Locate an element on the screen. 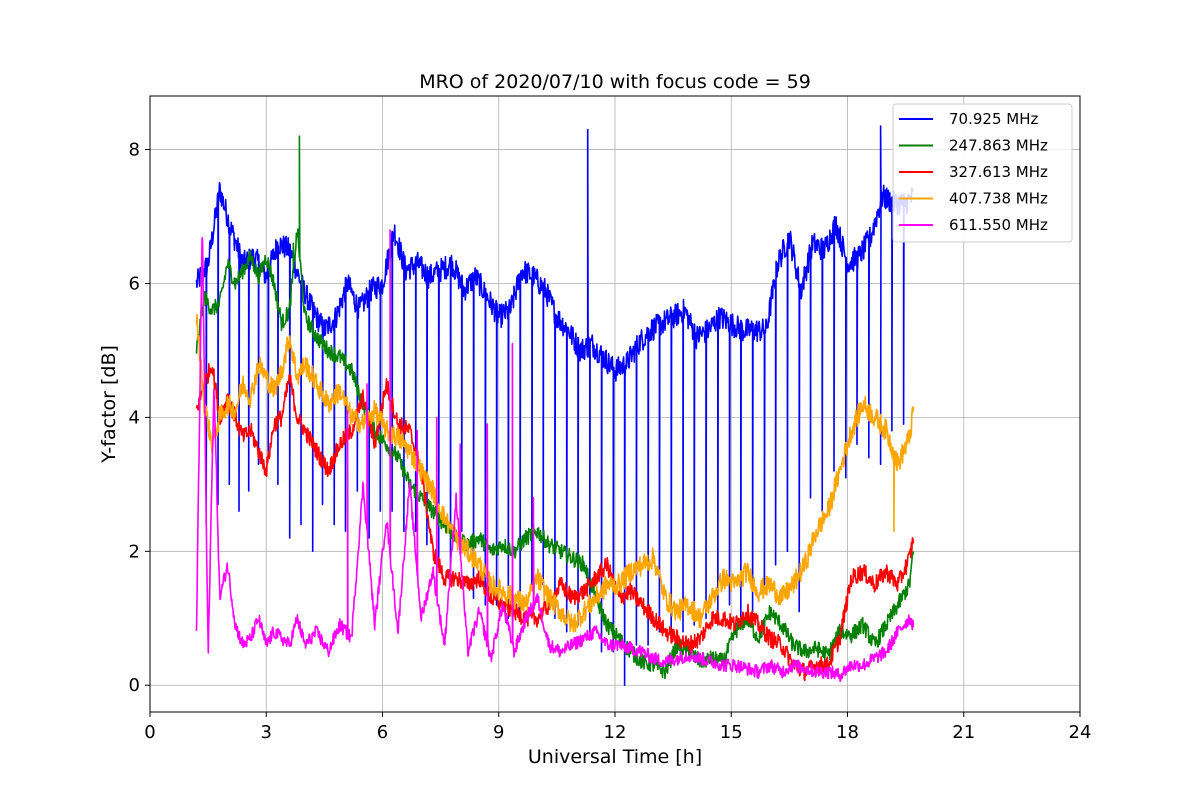 The height and width of the screenshot is (800, 1200). x-tick-label: 18 is located at coordinates (847, 732).